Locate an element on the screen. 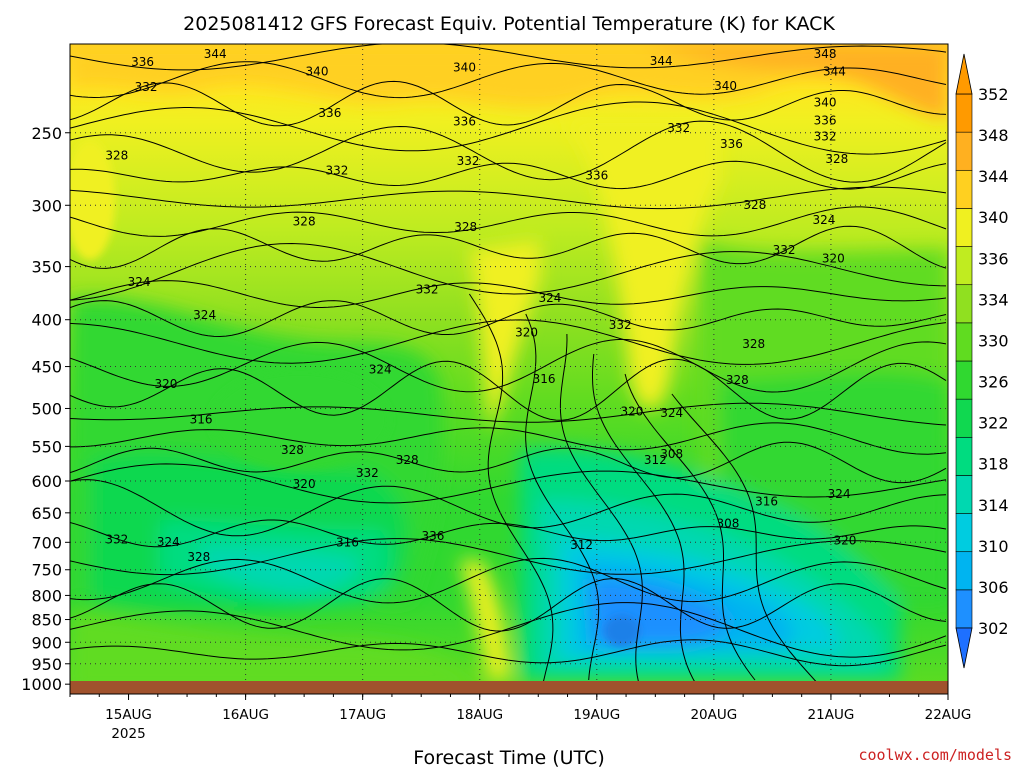 The height and width of the screenshot is (768, 1024). x-tick-label: 15AUG is located at coordinates (128, 715).